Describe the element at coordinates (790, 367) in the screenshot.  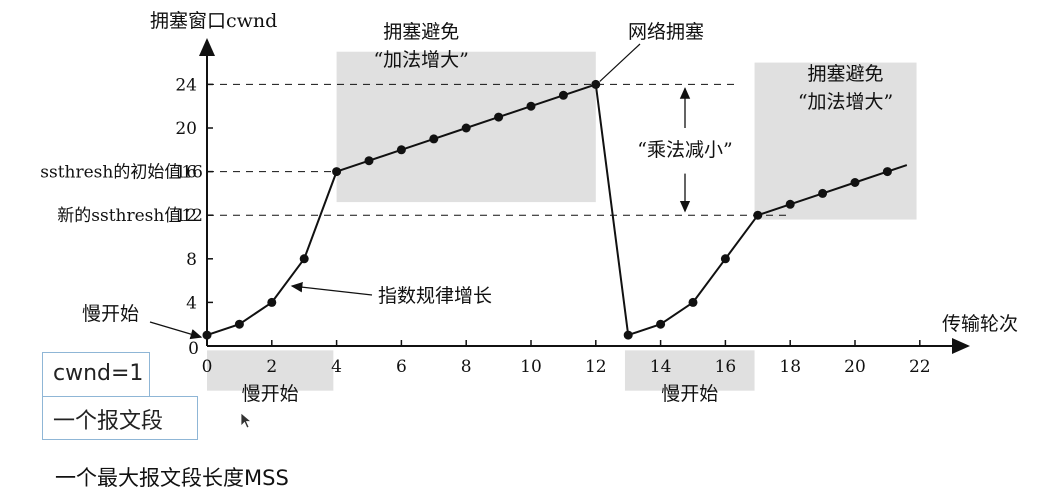
I see `x-tick-label: 18` at that location.